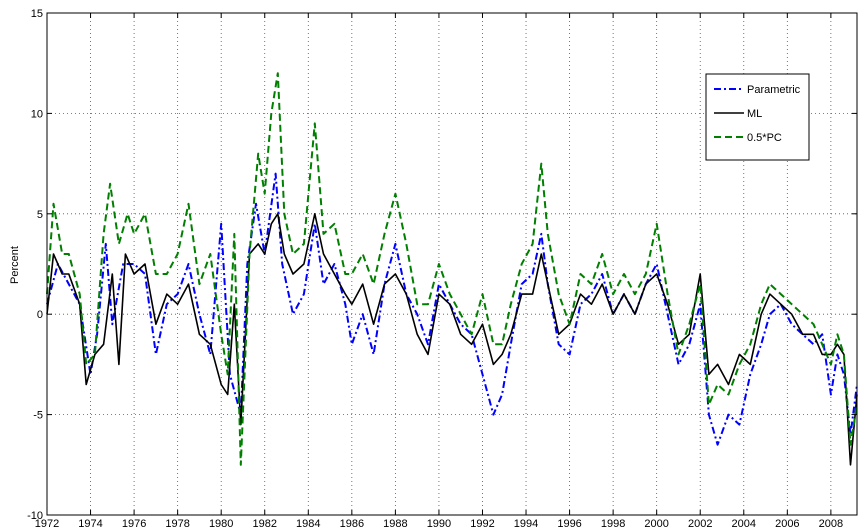 Image resolution: width=859 pixels, height=529 pixels. I want to click on x-tick-label: 2008, so click(831, 523).